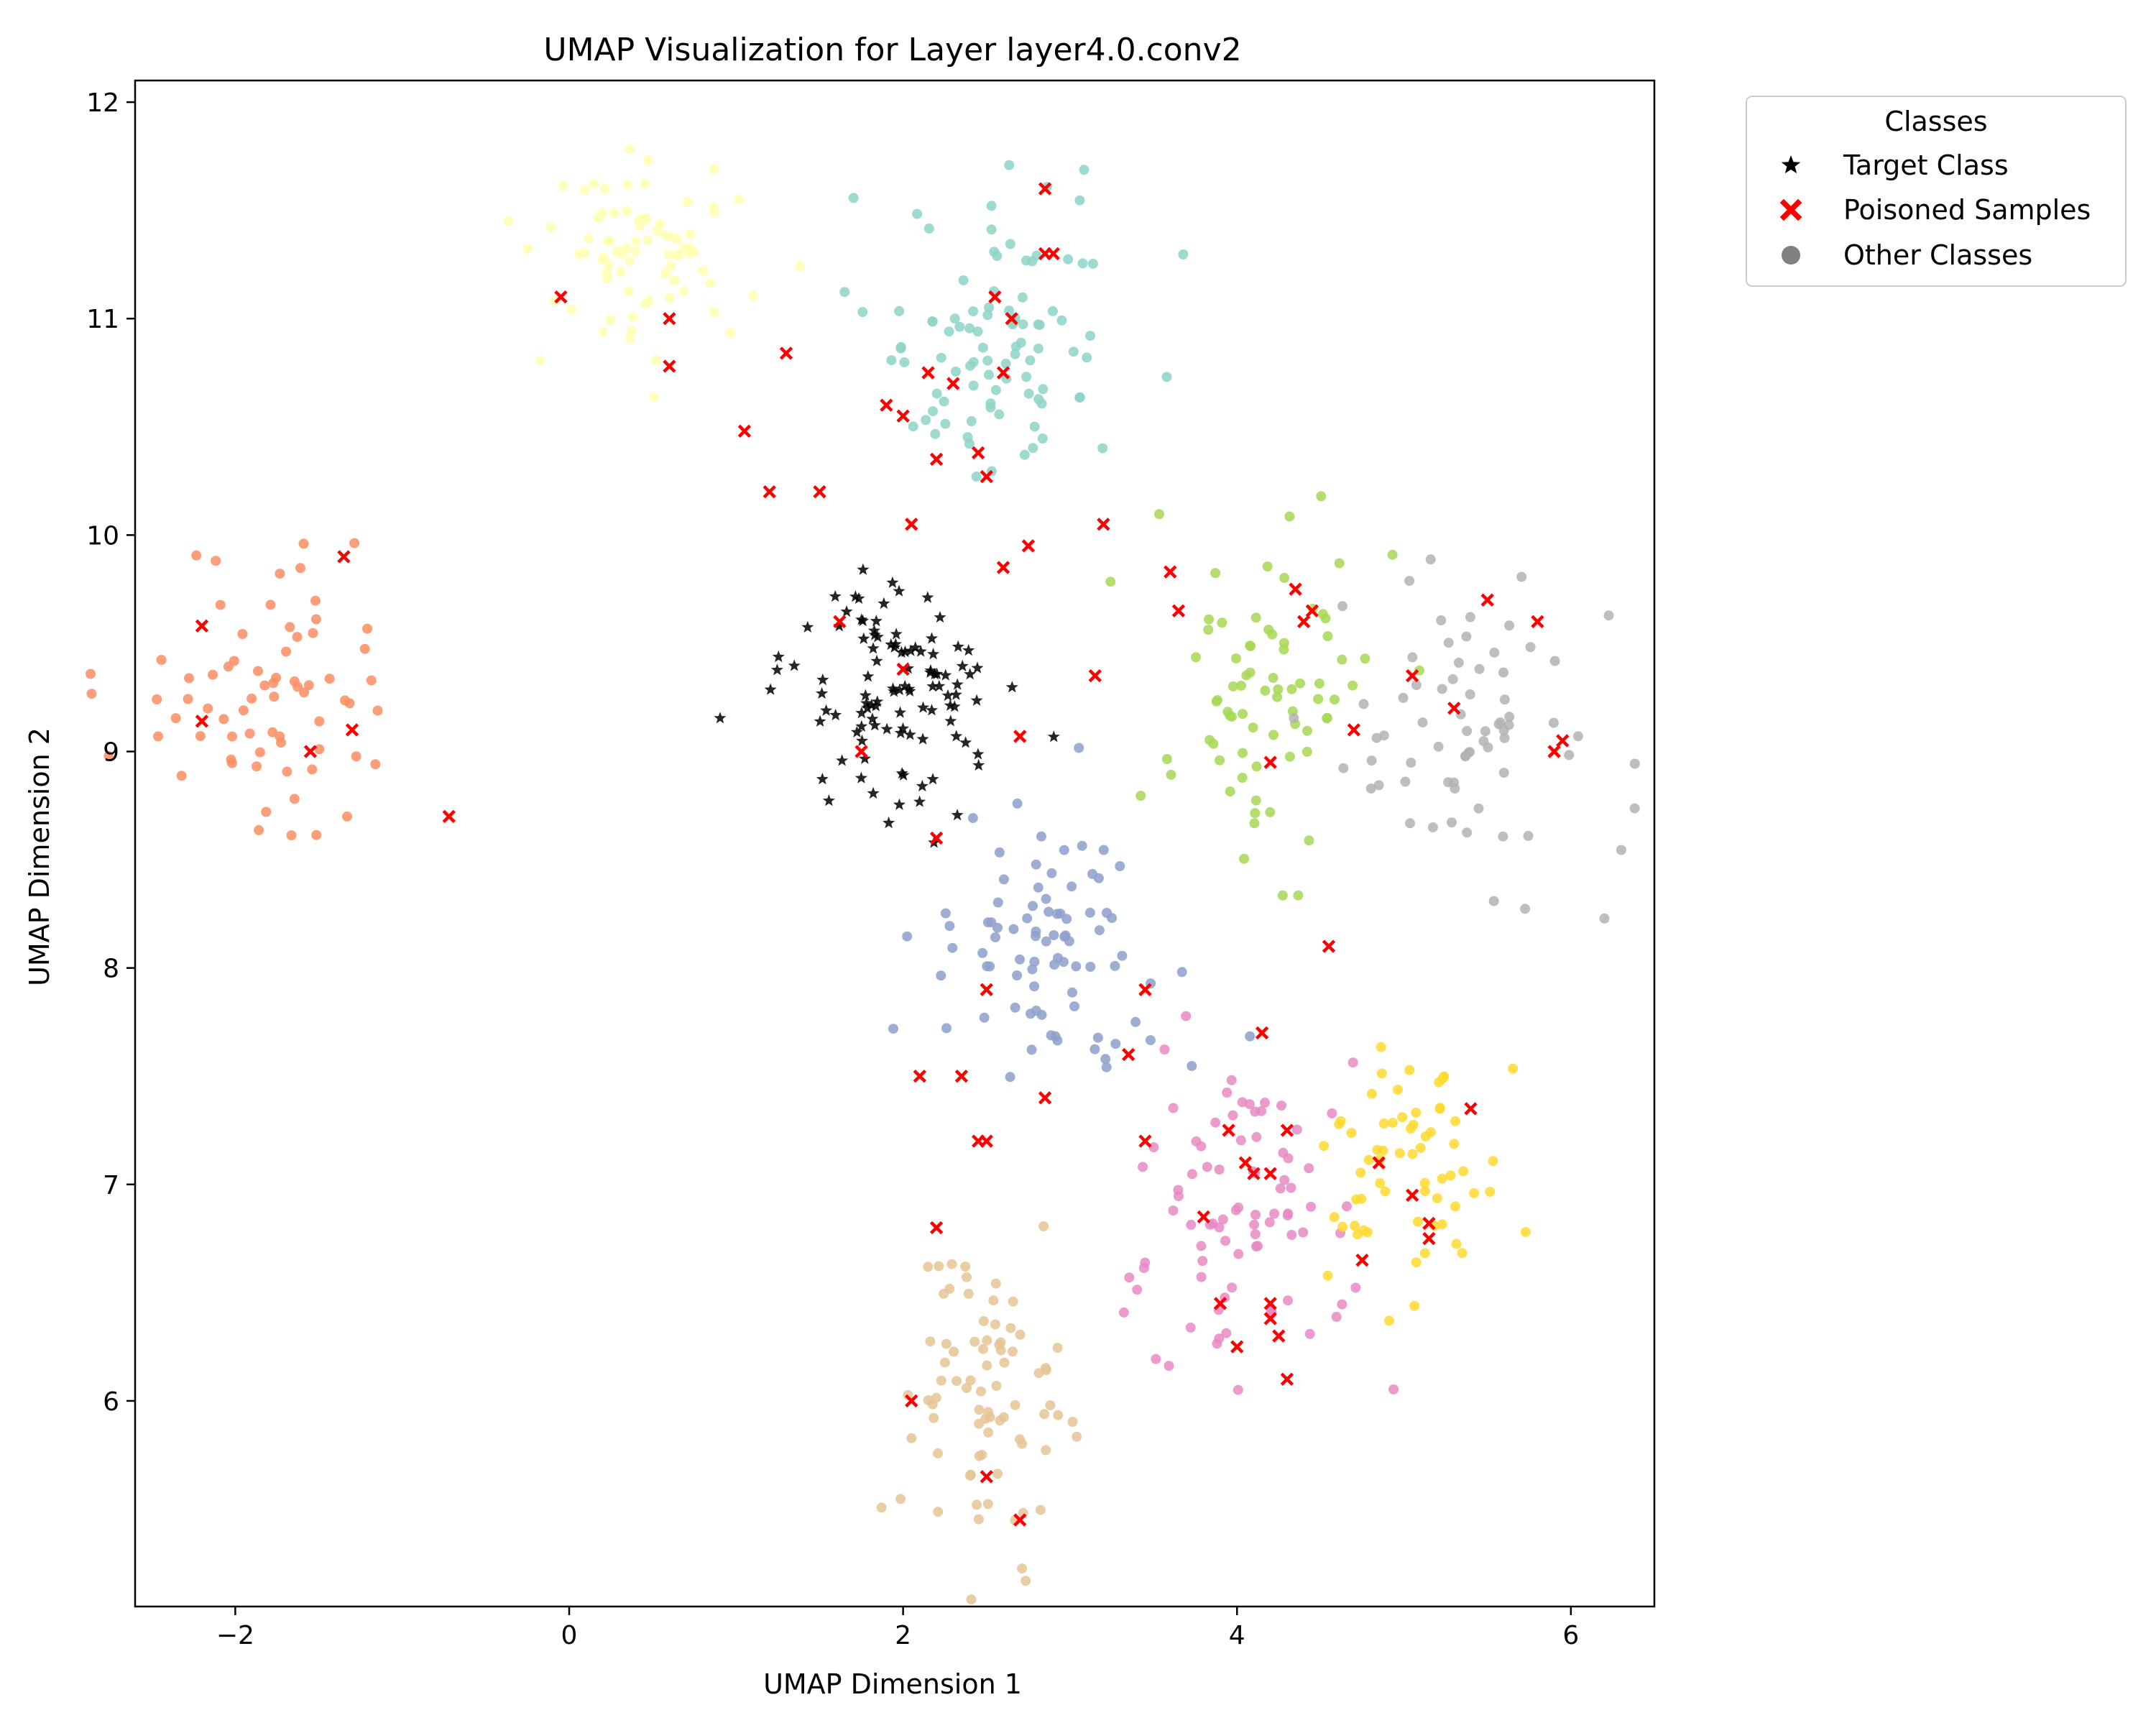  What do you see at coordinates (103, 319) in the screenshot?
I see `y-tick-label: 11` at bounding box center [103, 319].